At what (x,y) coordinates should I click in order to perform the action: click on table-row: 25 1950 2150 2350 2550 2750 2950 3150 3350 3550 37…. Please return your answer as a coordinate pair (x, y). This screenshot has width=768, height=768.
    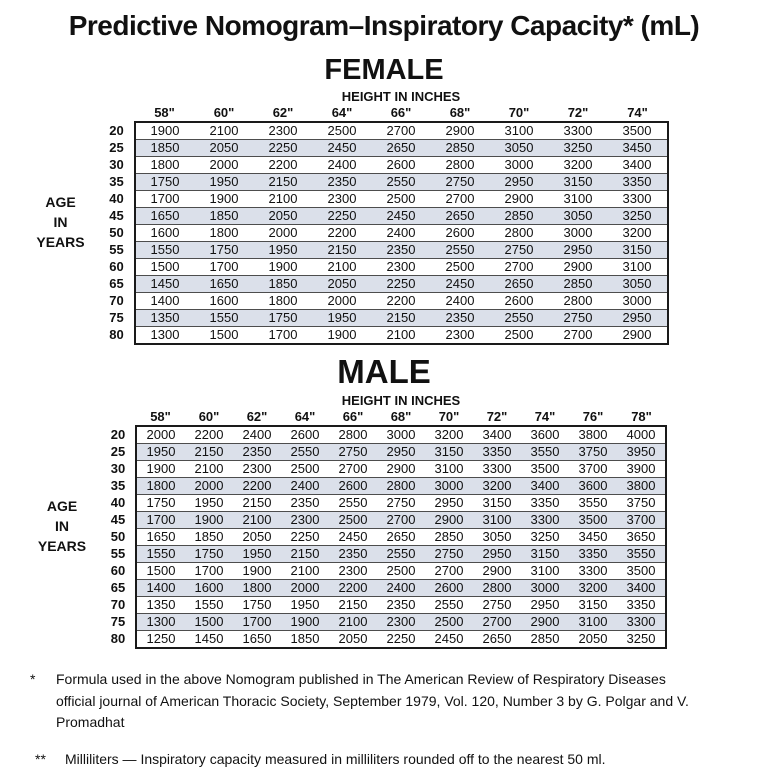
    Looking at the image, I should click on (384, 452).